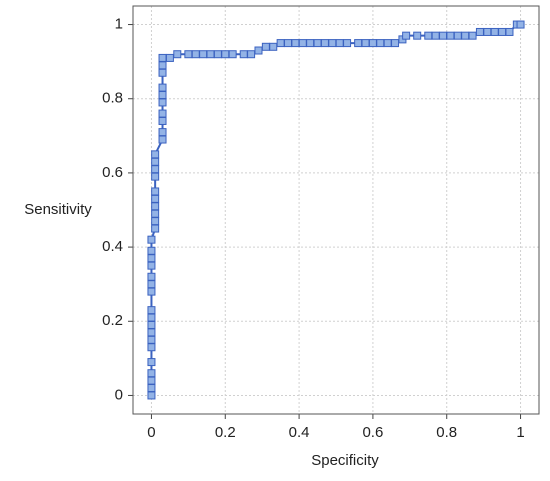 The image size is (550, 481). Describe the element at coordinates (225, 432) in the screenshot. I see `x-tick-label: 0.2` at that location.